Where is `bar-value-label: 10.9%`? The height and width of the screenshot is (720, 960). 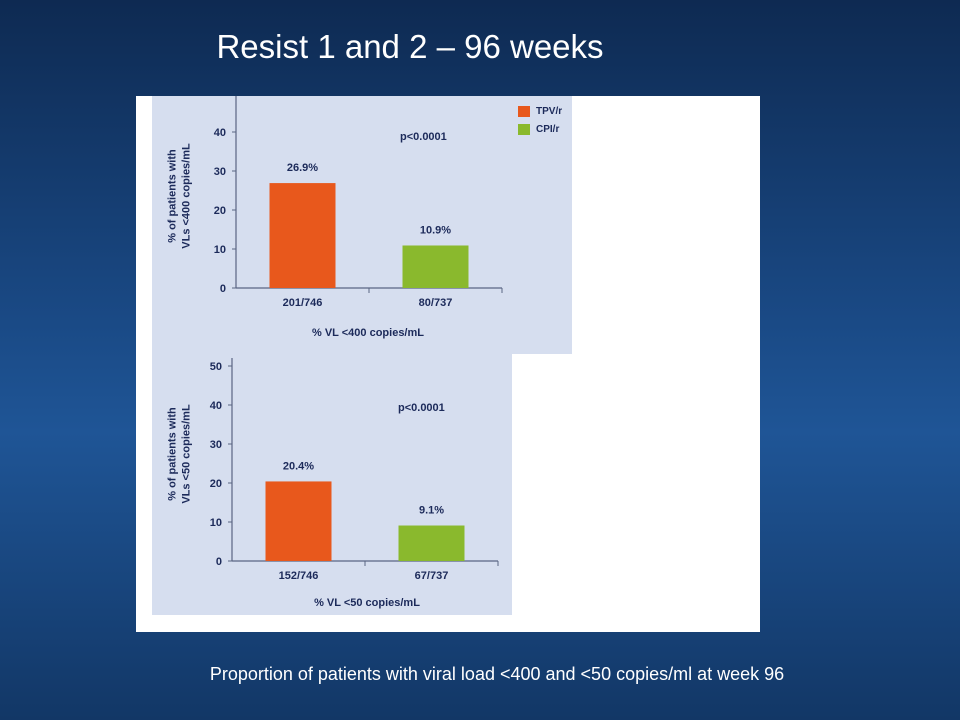 bar-value-label: 10.9% is located at coordinates (435, 230).